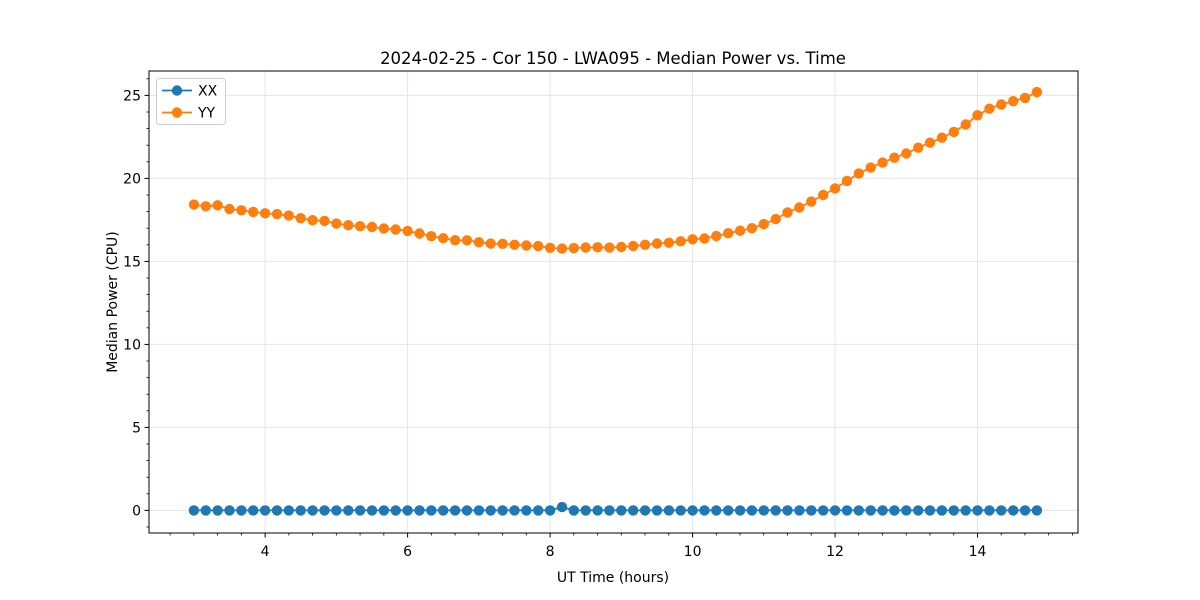 The height and width of the screenshot is (600, 1200). Describe the element at coordinates (208, 92) in the screenshot. I see `legend-label-xx: XX` at that location.